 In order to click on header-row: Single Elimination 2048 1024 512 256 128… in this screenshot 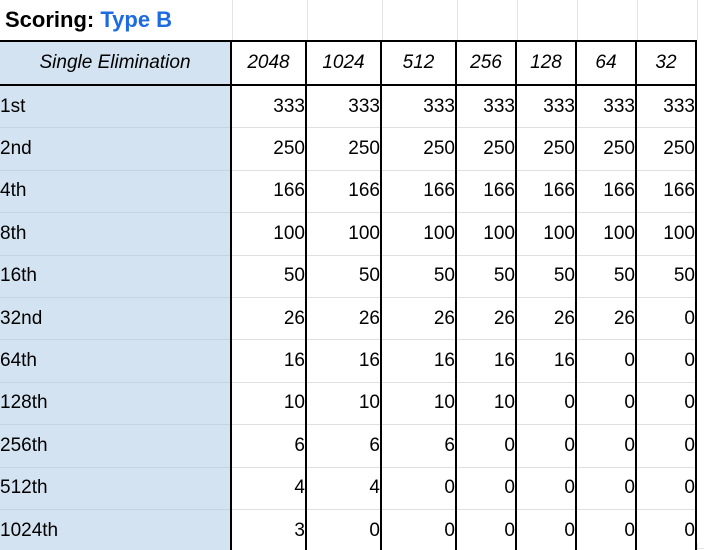, I will do `click(348, 63)`.